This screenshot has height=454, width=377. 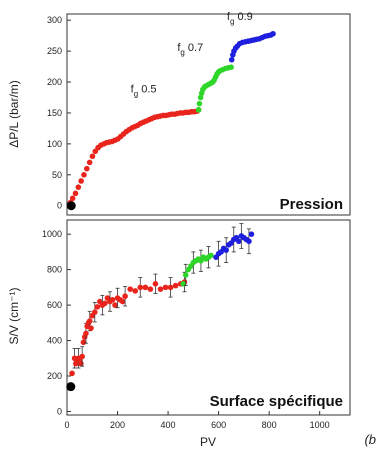 What do you see at coordinates (240, 18) in the screenshot?
I see `annotation-label: fg 0.9` at bounding box center [240, 18].